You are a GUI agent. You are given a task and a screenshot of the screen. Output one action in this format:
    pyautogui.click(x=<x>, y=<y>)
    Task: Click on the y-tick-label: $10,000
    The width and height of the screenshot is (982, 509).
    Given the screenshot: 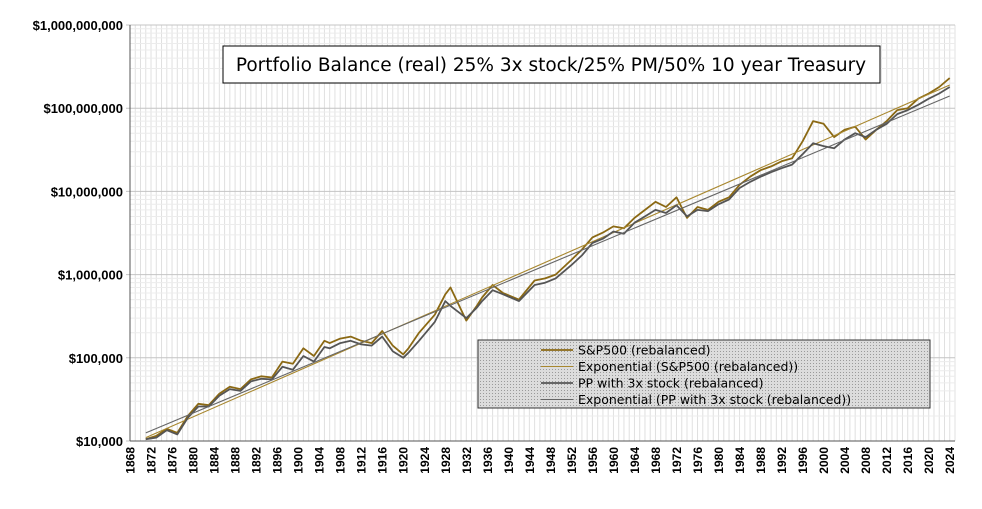 What is the action you would take?
    pyautogui.click(x=99, y=441)
    